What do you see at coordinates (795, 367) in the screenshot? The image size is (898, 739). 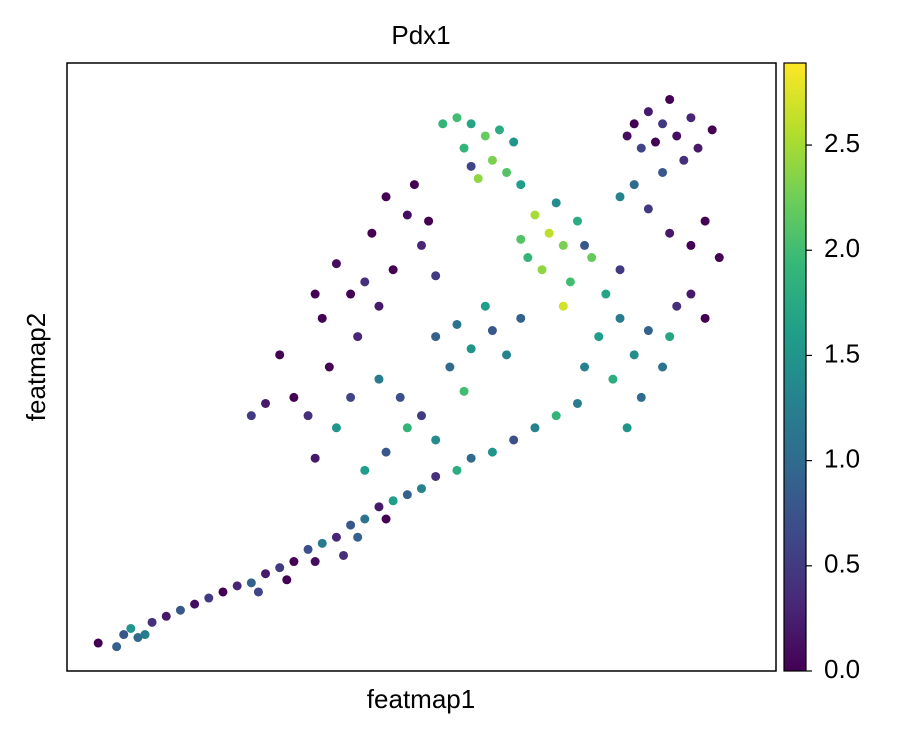 I see `colorbar` at bounding box center [795, 367].